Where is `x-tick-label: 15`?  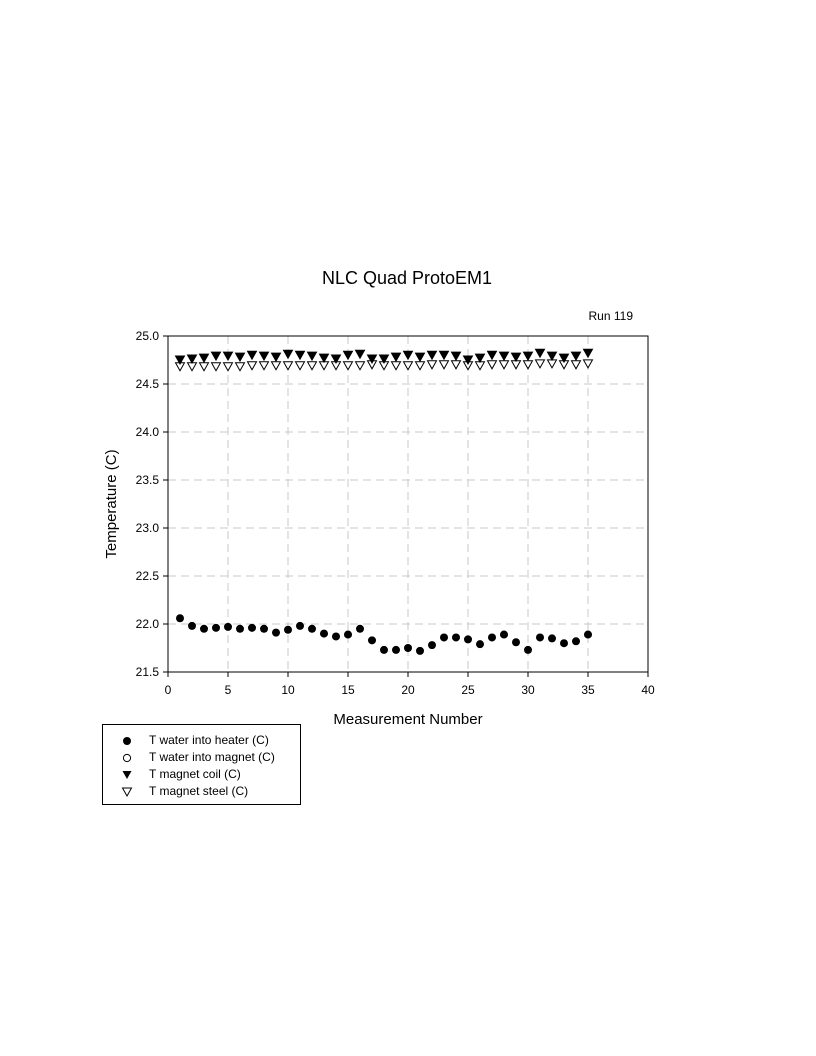
x-tick-label: 15 is located at coordinates (348, 690).